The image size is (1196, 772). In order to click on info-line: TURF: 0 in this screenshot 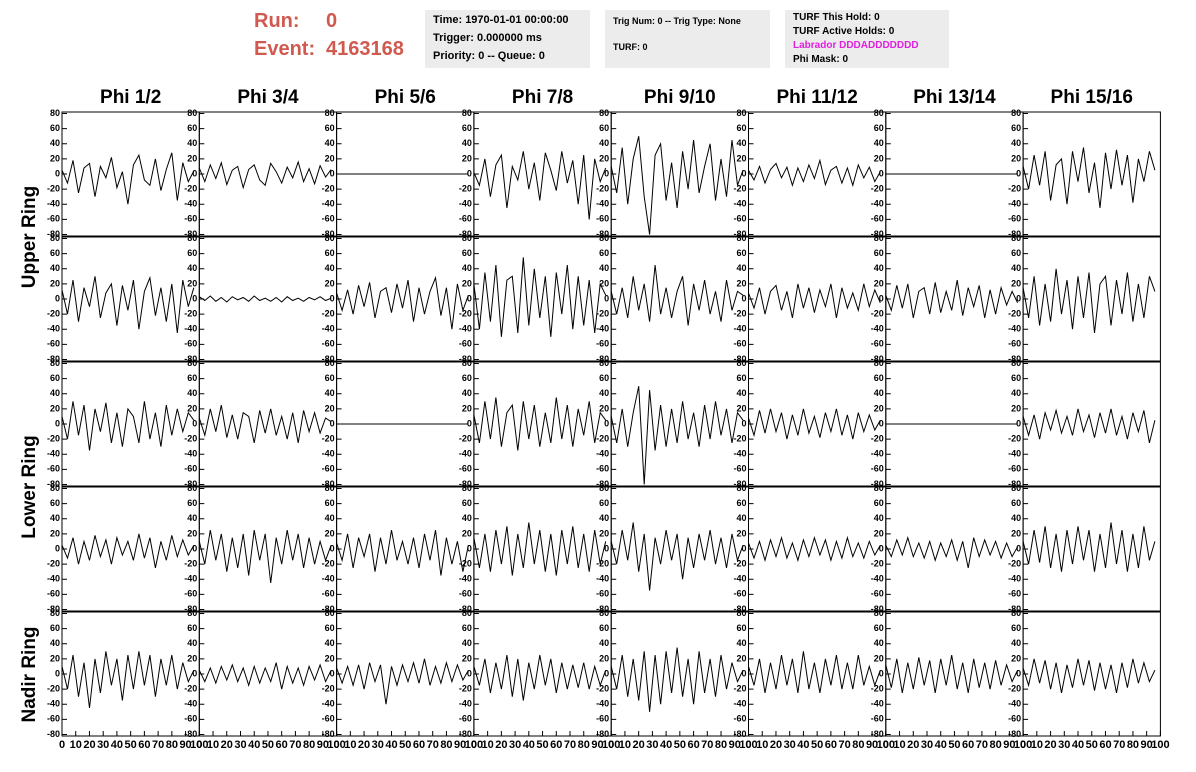, I will do `click(630, 47)`.